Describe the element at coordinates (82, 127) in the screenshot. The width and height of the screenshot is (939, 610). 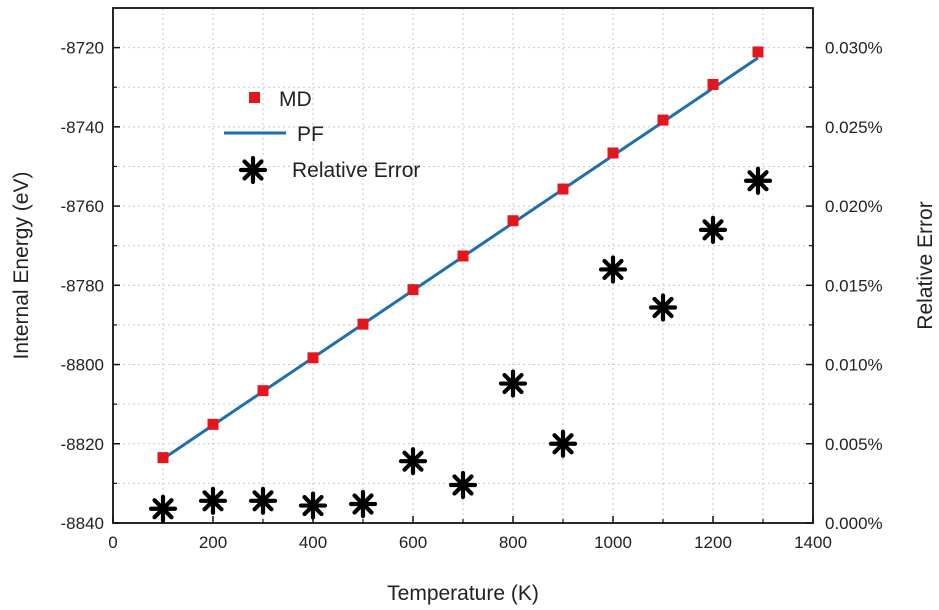
I see `y-tick-label: -8740` at that location.